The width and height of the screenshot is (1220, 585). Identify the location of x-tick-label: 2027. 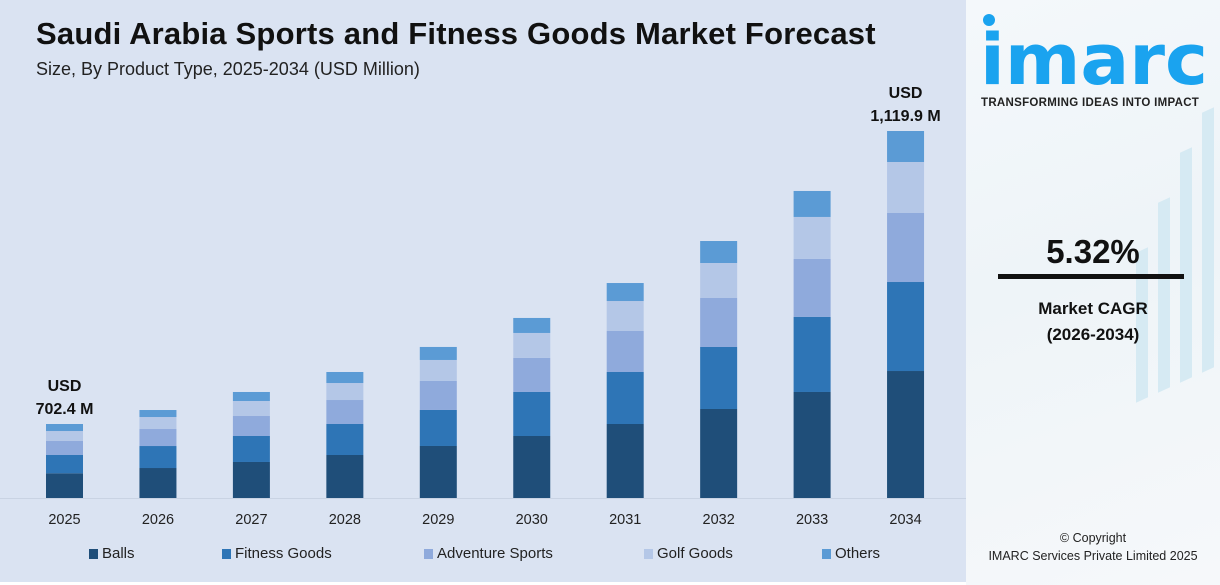
(251, 520).